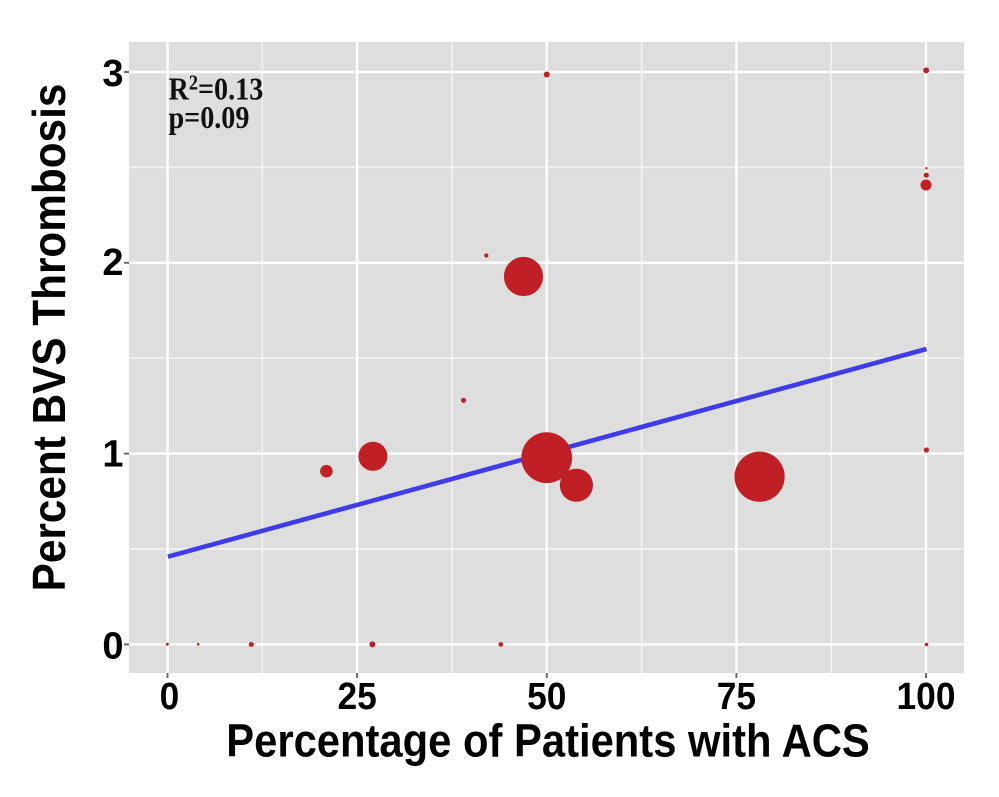  I want to click on svg-text: 1, so click(112, 455).